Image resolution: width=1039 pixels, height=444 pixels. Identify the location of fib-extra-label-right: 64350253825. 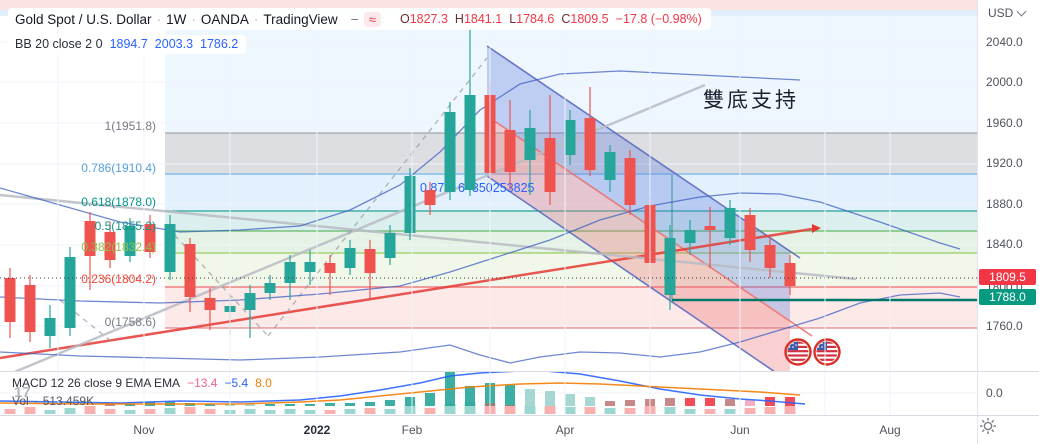
(496, 188).